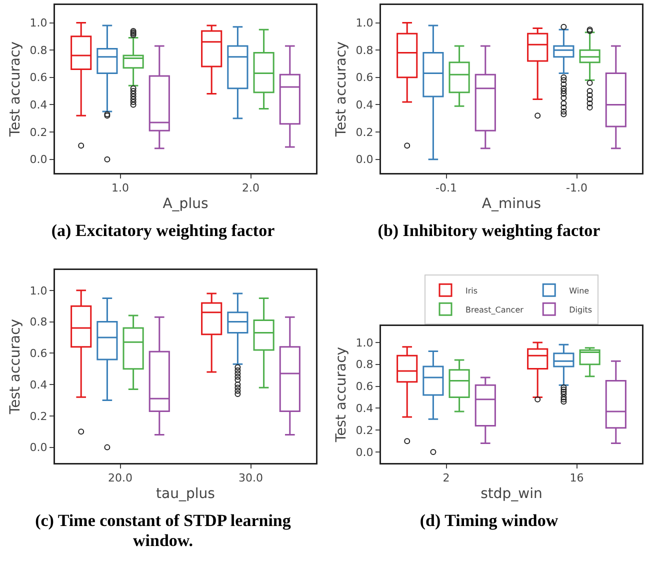 The width and height of the screenshot is (652, 582). I want to click on x-tick-label: 30.0, so click(250, 478).